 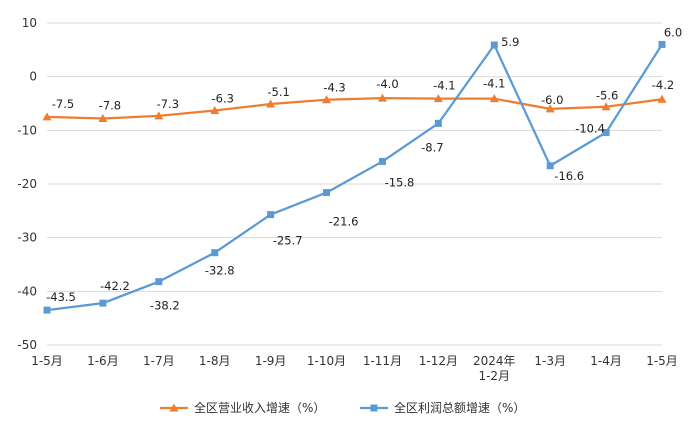 What do you see at coordinates (115, 286) in the screenshot?
I see `data-label: -42.2` at bounding box center [115, 286].